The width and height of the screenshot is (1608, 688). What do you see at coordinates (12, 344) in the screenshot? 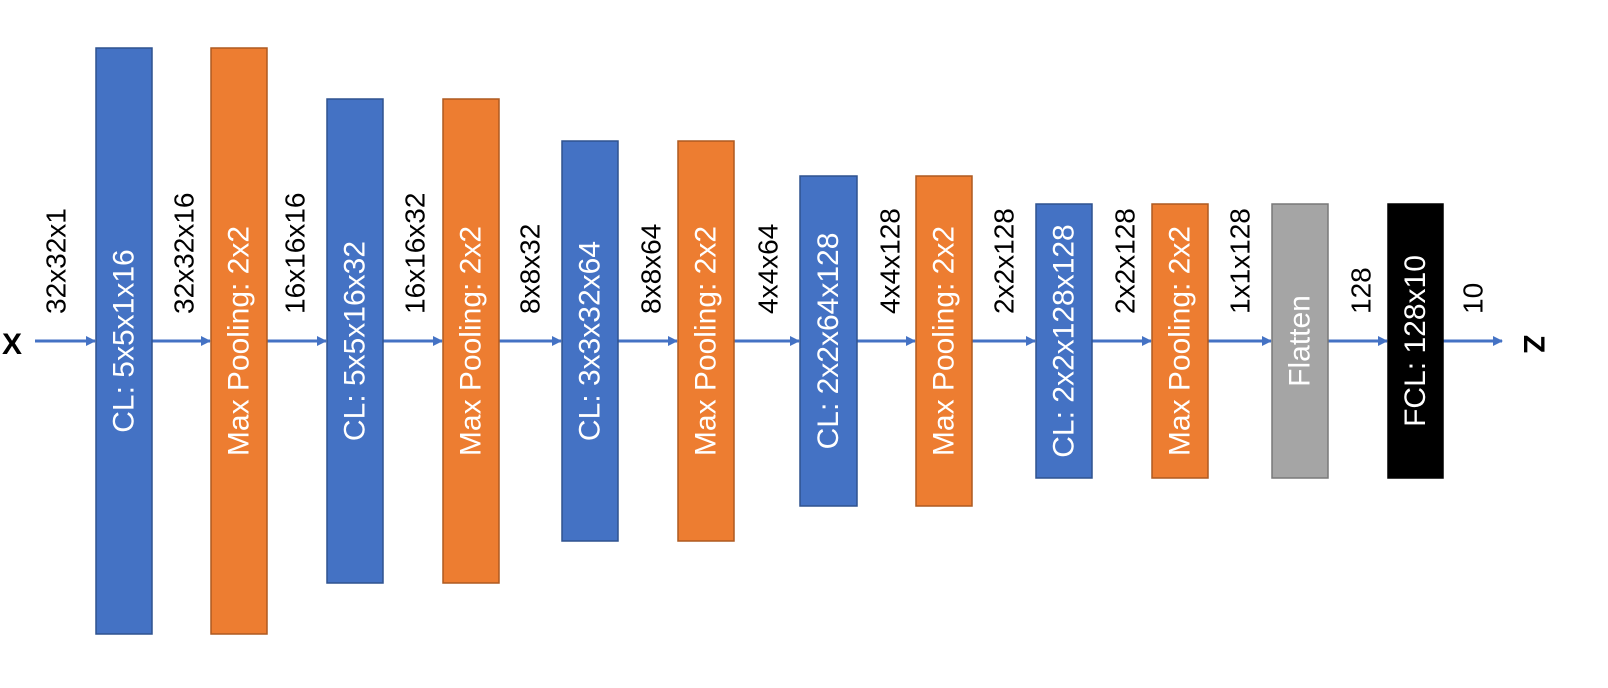
I see `input-label: X` at bounding box center [12, 344].